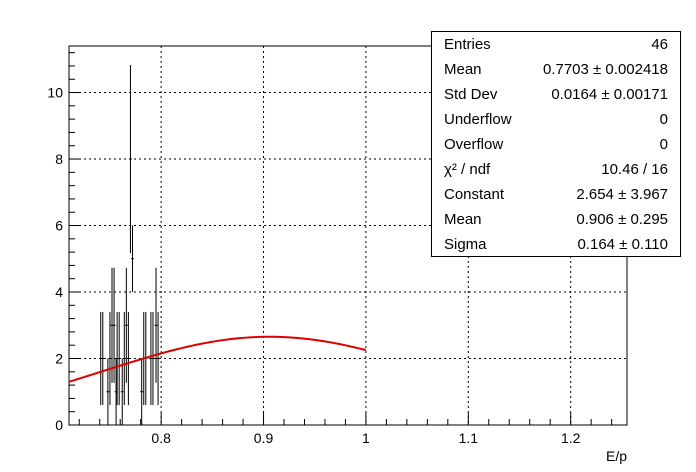 The width and height of the screenshot is (696, 472). I want to click on fit-curve, so click(217, 359).